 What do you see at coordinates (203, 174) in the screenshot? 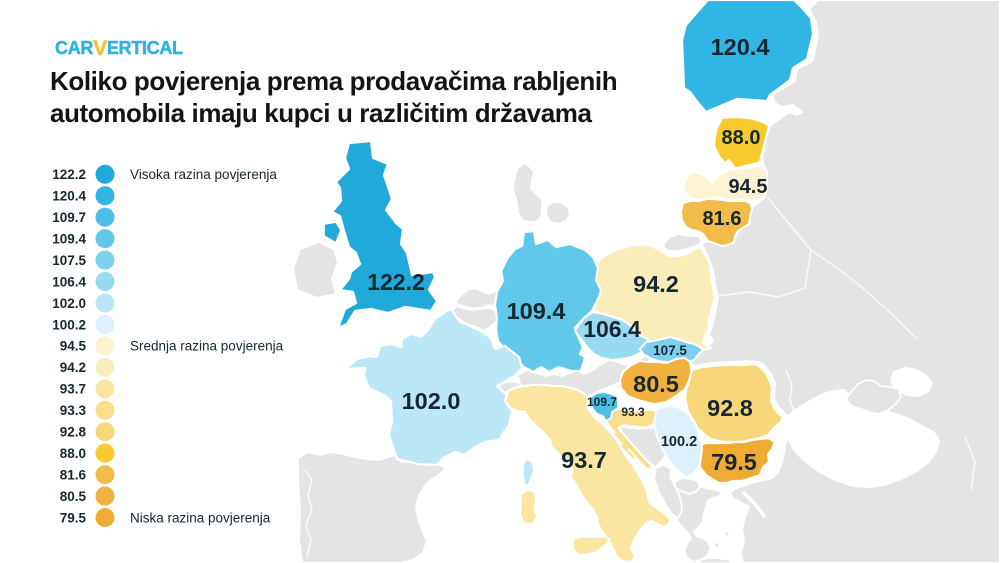
I see `svg-text: Visoka razina povjerenja` at bounding box center [203, 174].